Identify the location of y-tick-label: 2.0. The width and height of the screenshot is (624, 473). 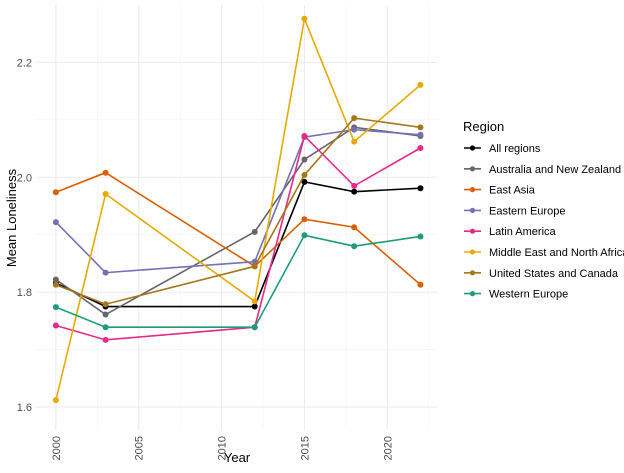
(24, 178).